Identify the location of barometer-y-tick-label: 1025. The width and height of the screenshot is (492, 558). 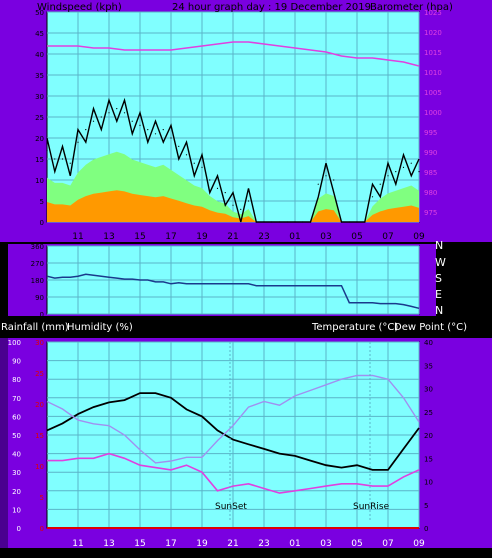
(433, 13).